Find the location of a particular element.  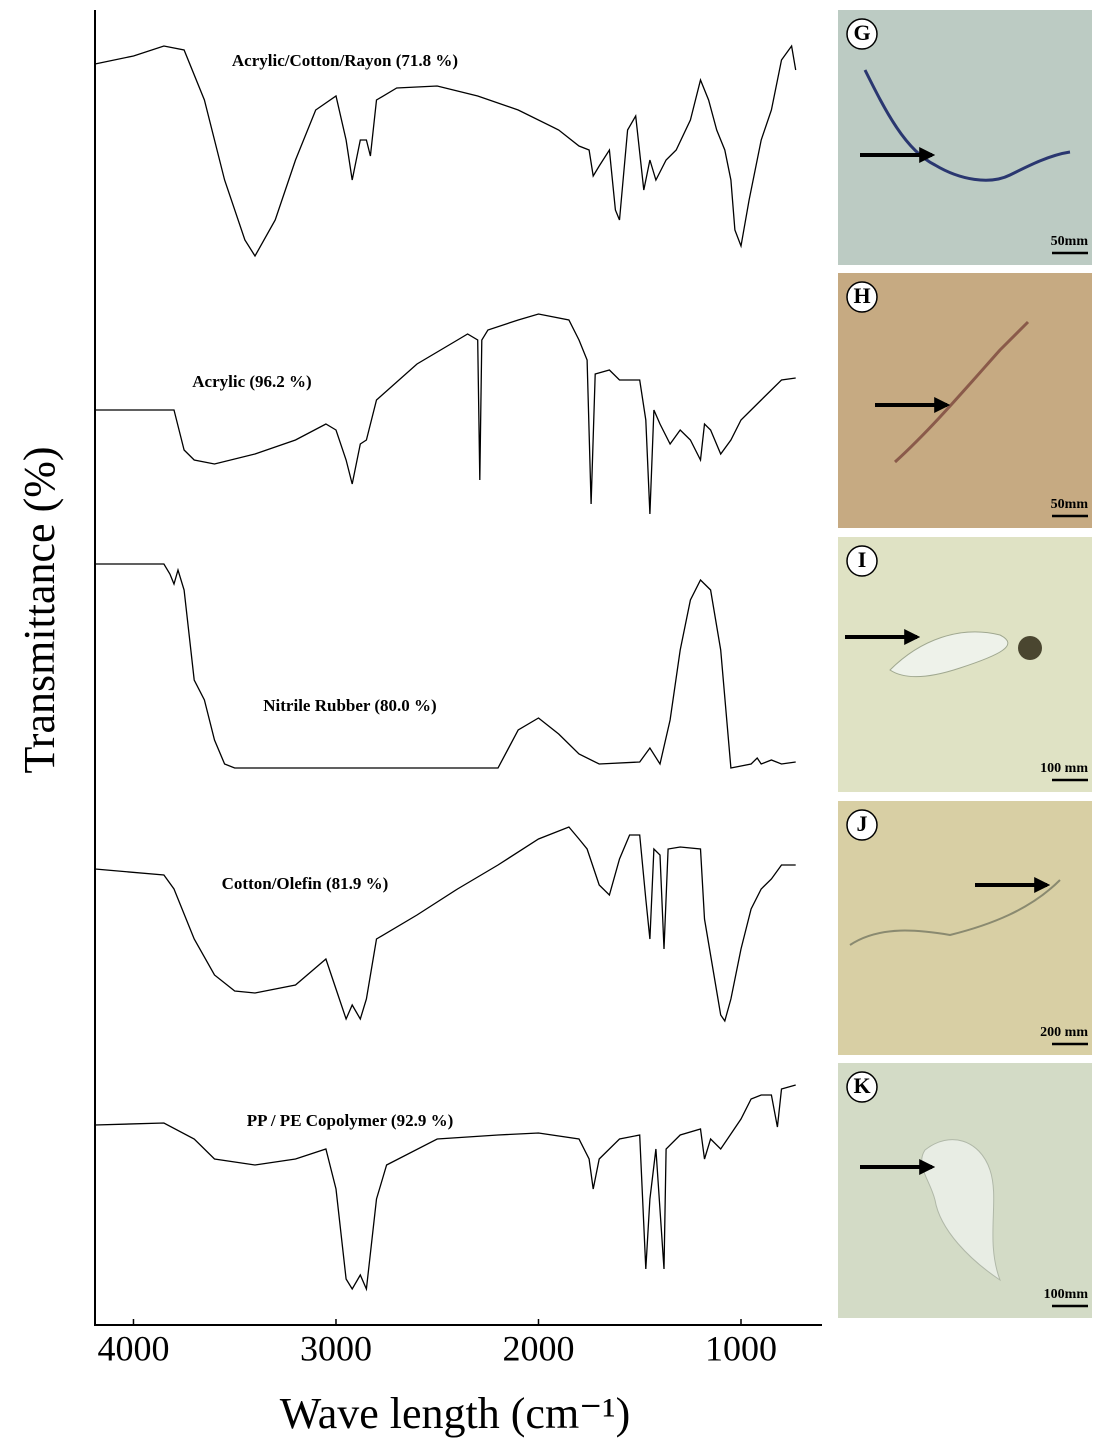

scale-label: 200 mm is located at coordinates (1064, 1032).